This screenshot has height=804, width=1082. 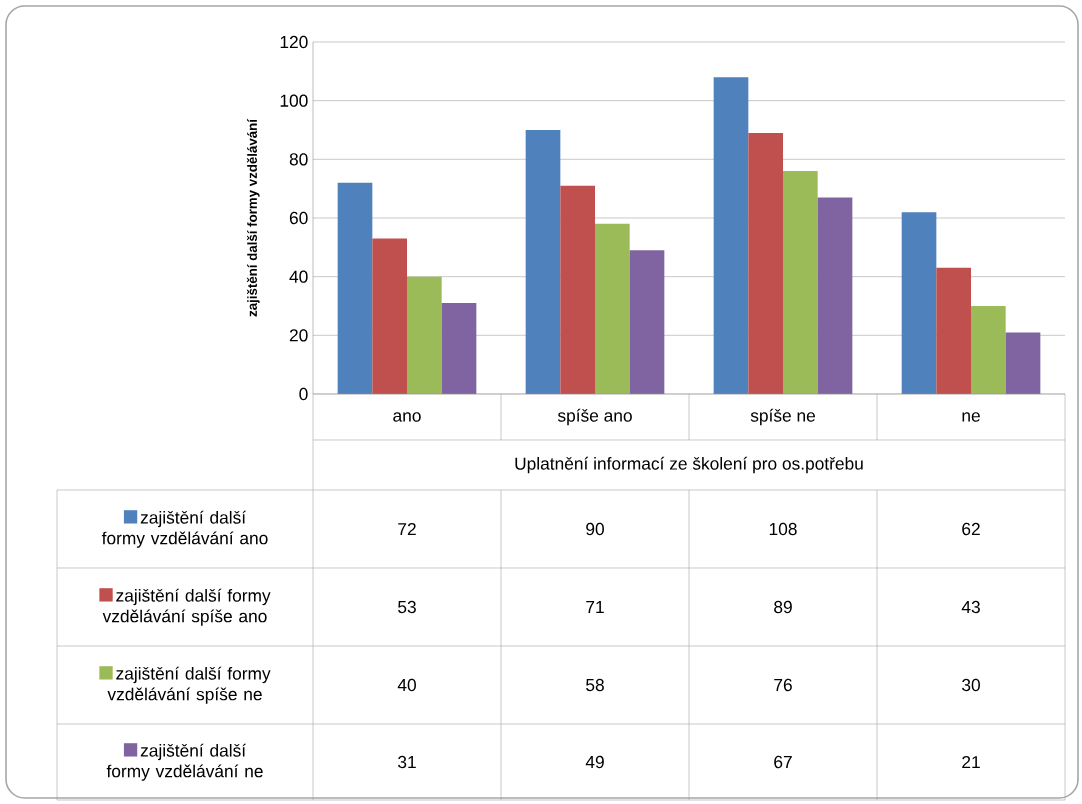 What do you see at coordinates (594, 417) in the screenshot?
I see `x-tick-label: spíše ano` at bounding box center [594, 417].